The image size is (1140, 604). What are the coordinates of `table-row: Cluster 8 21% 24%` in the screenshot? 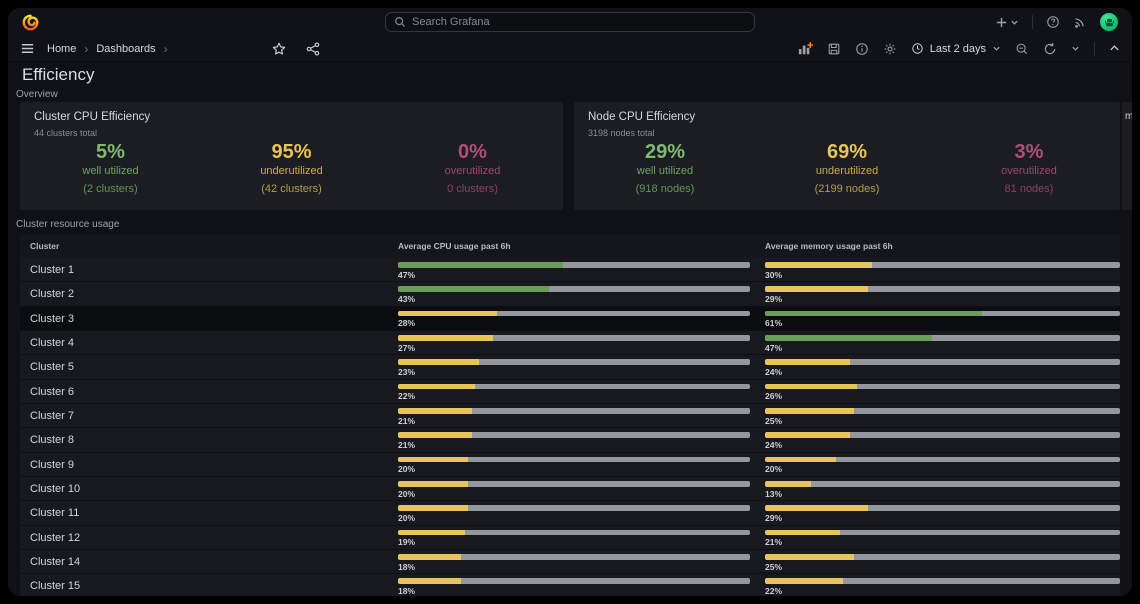 It's located at (570, 440).